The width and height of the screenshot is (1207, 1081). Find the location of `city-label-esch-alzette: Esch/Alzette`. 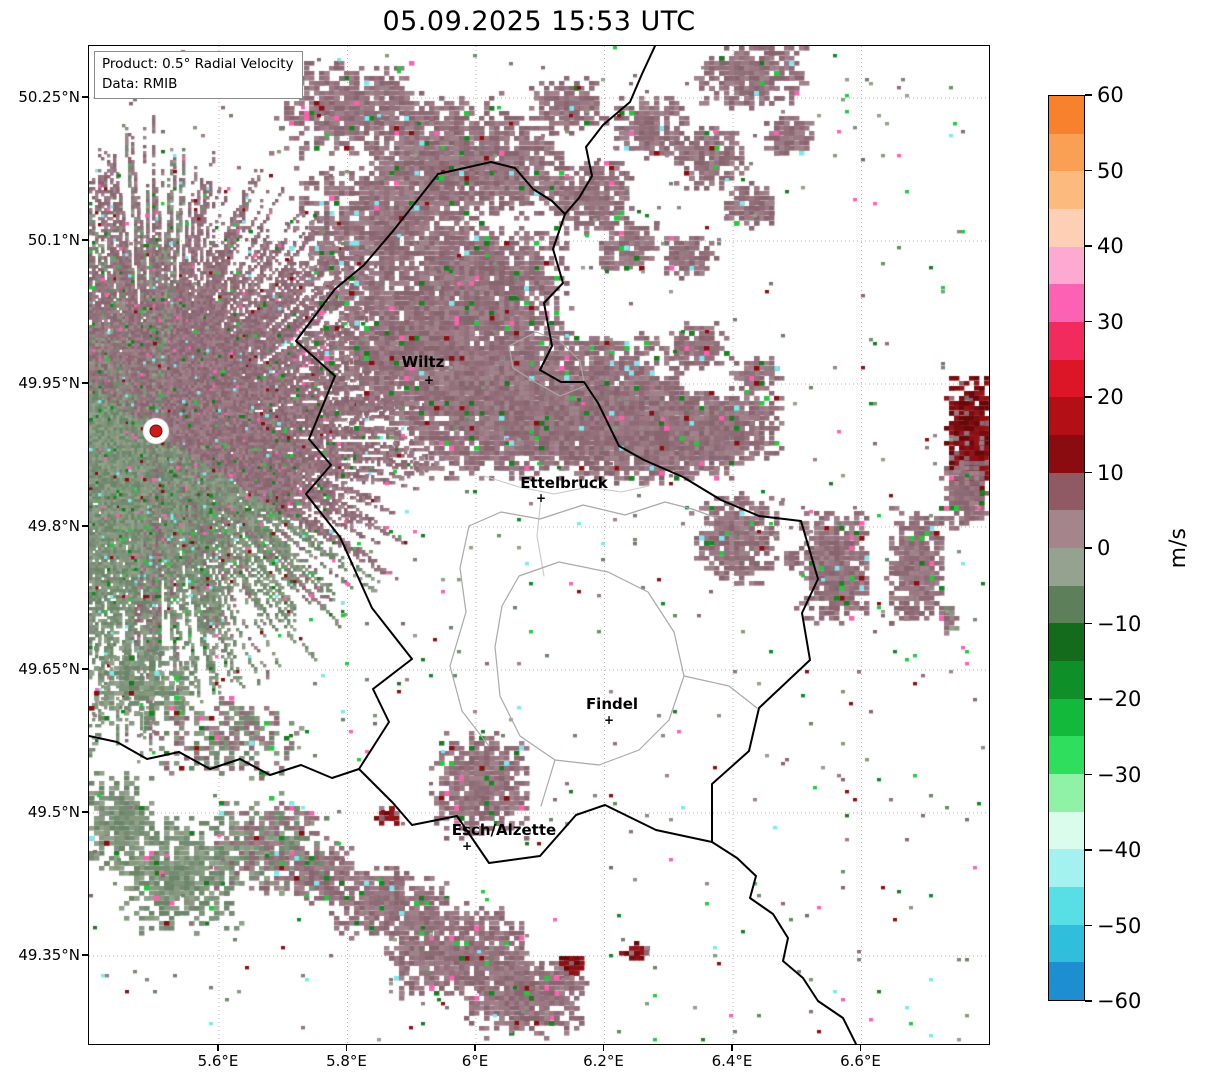

city-label-esch-alzette: Esch/Alzette is located at coordinates (504, 830).